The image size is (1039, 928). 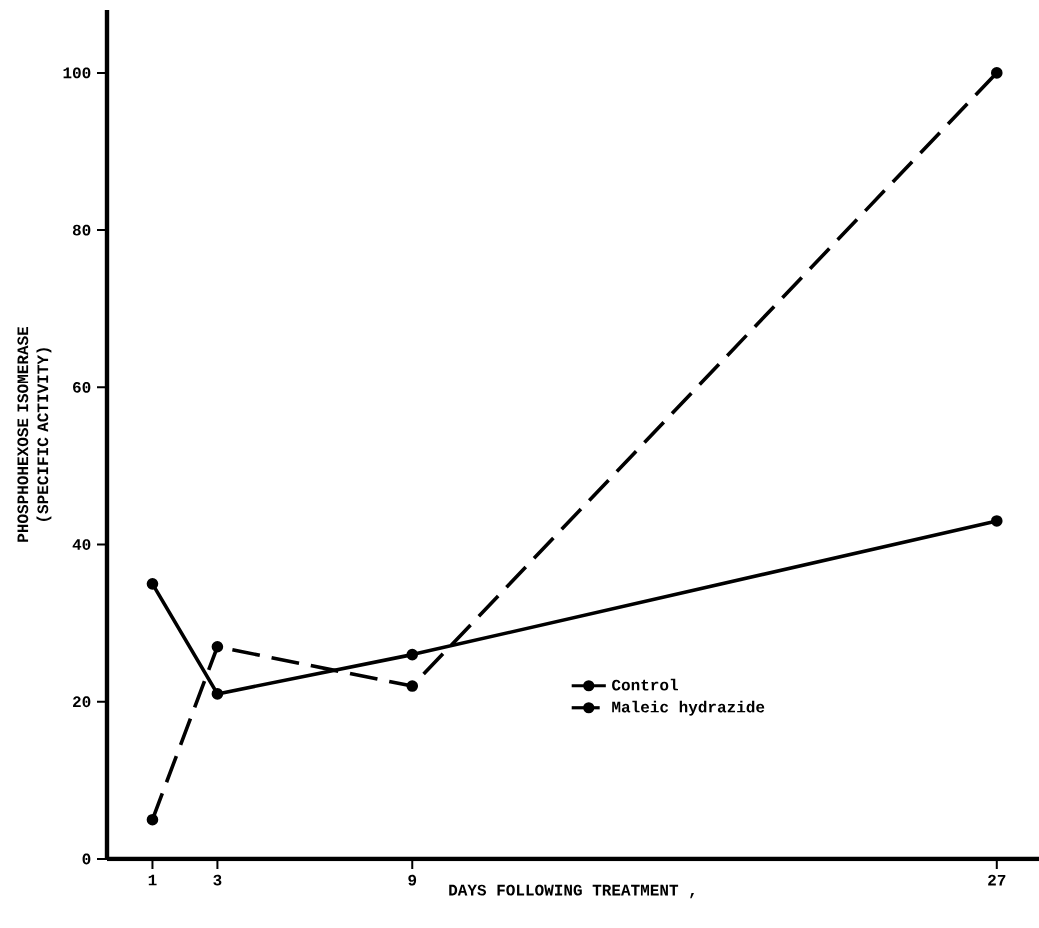 What do you see at coordinates (688, 708) in the screenshot?
I see `legend-label: Maleic hydrazide` at bounding box center [688, 708].